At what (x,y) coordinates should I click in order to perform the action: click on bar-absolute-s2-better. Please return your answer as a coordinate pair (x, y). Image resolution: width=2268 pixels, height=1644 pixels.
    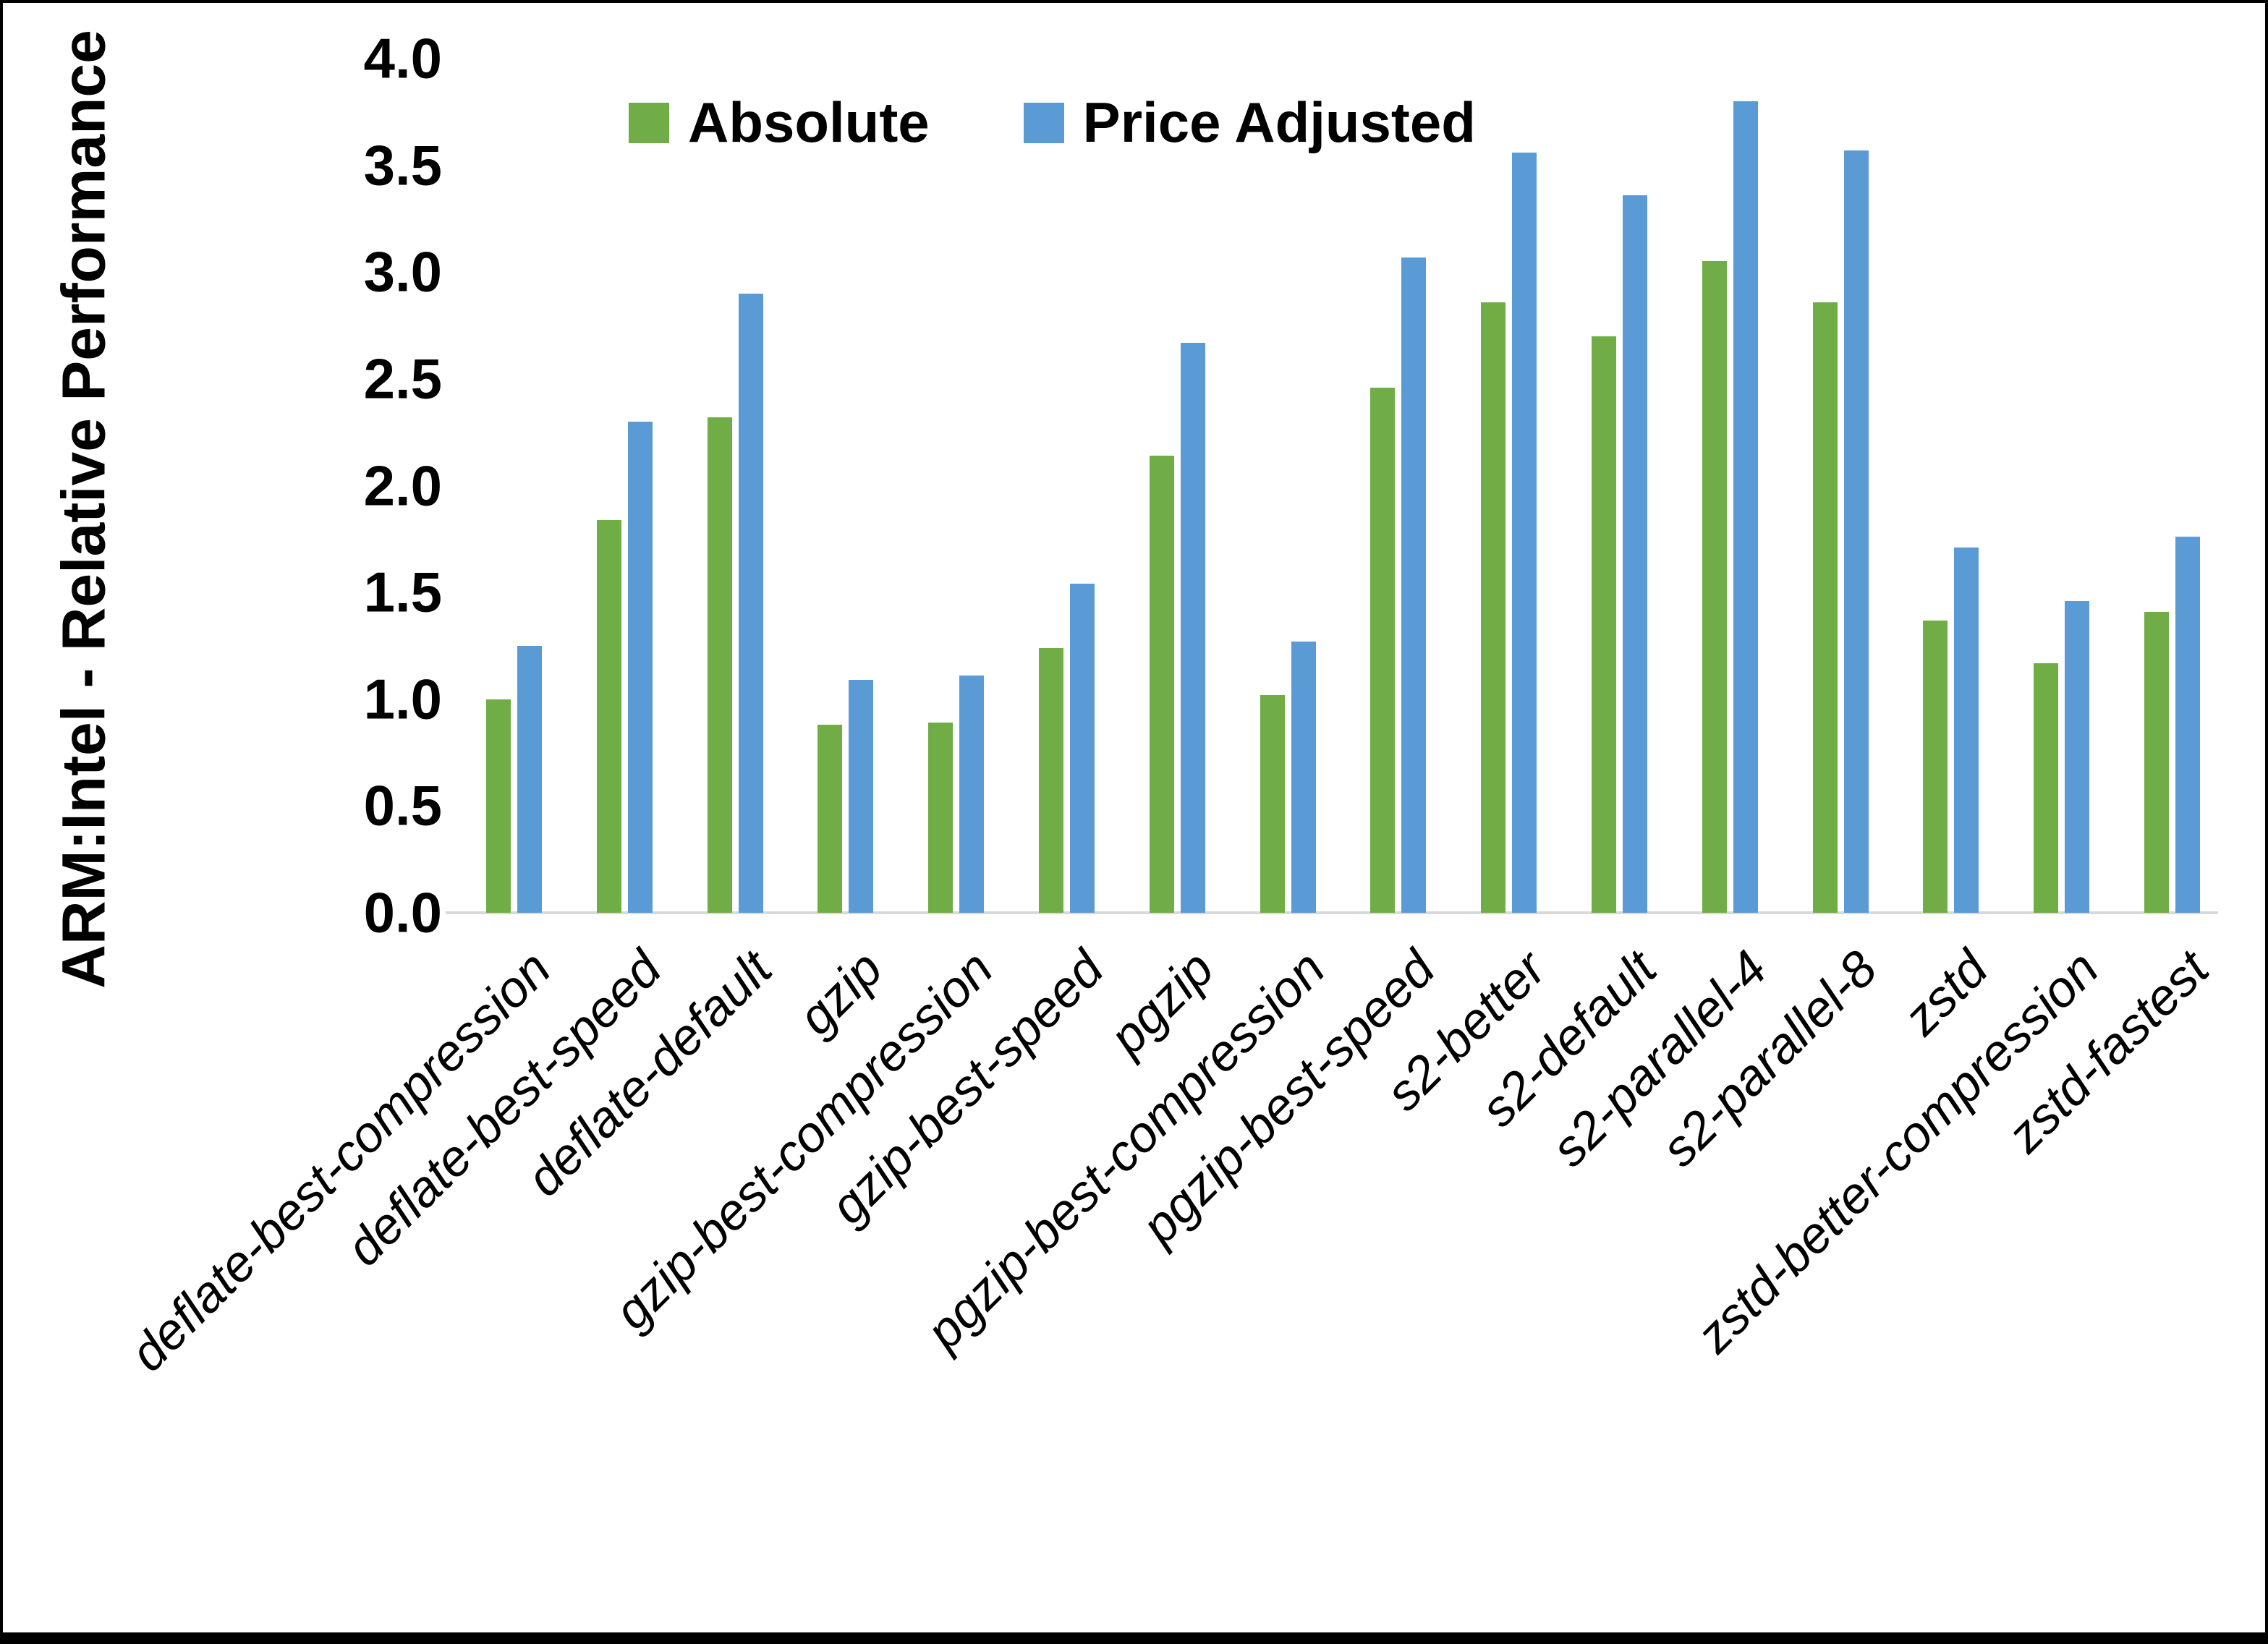
    Looking at the image, I should click on (1493, 607).